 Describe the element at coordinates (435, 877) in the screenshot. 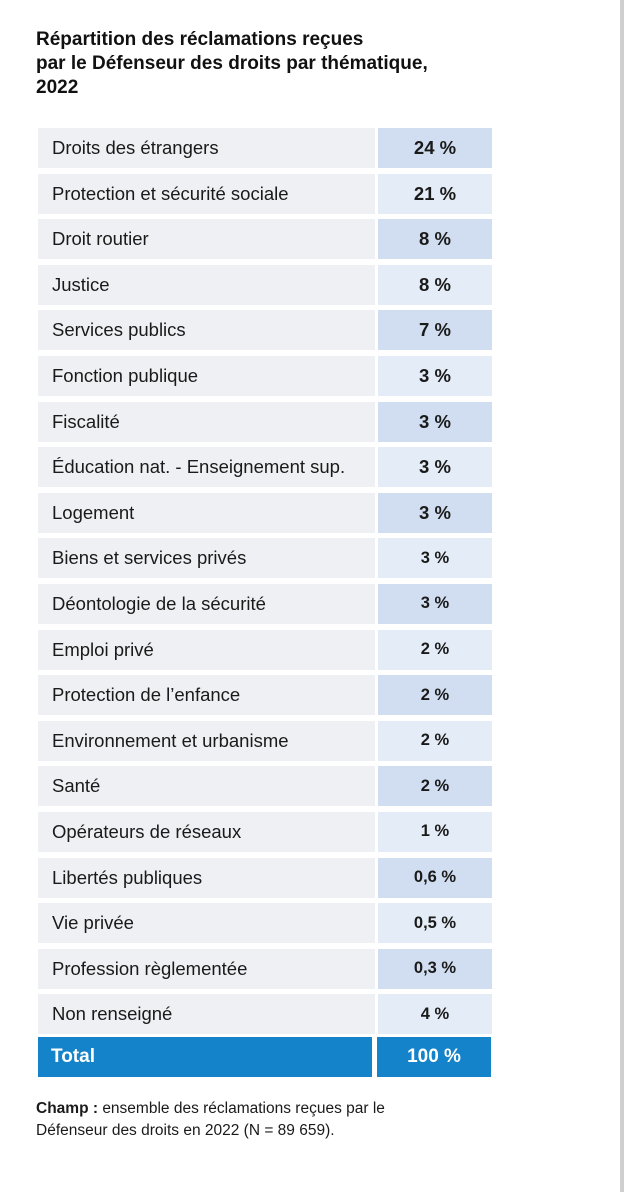

I see `row-value: 0,6 %` at that location.